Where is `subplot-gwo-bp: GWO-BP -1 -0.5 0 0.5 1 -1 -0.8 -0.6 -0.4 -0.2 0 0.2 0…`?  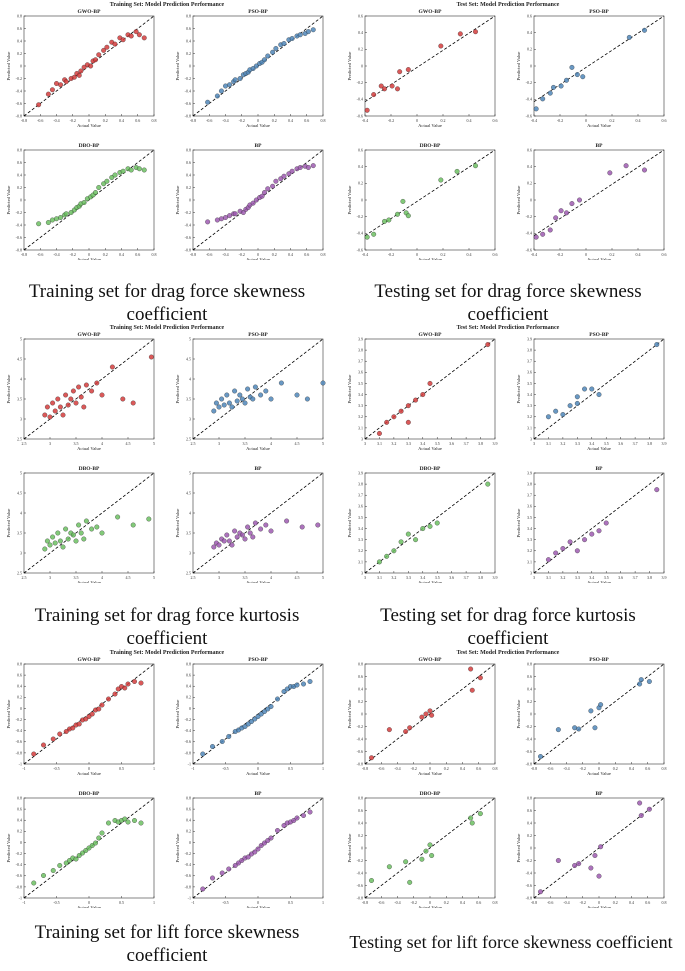 subplot-gwo-bp: GWO-BP -1 -0.5 0 0.5 1 -1 -0.8 -0.6 -0.4 -0.2 0 0.2 0… is located at coordinates (80, 716).